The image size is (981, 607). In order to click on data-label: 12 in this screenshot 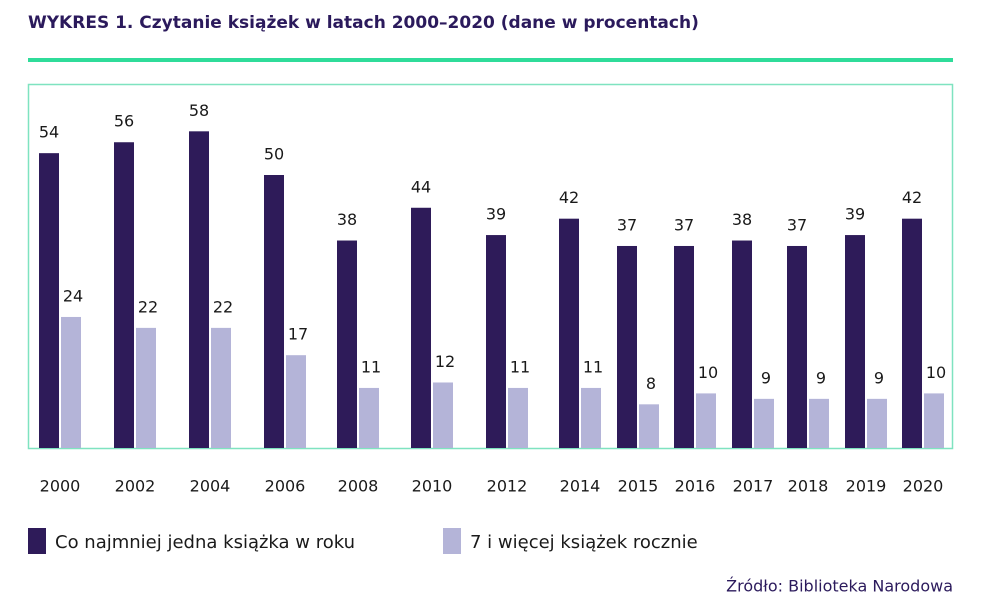, I will do `click(445, 361)`.